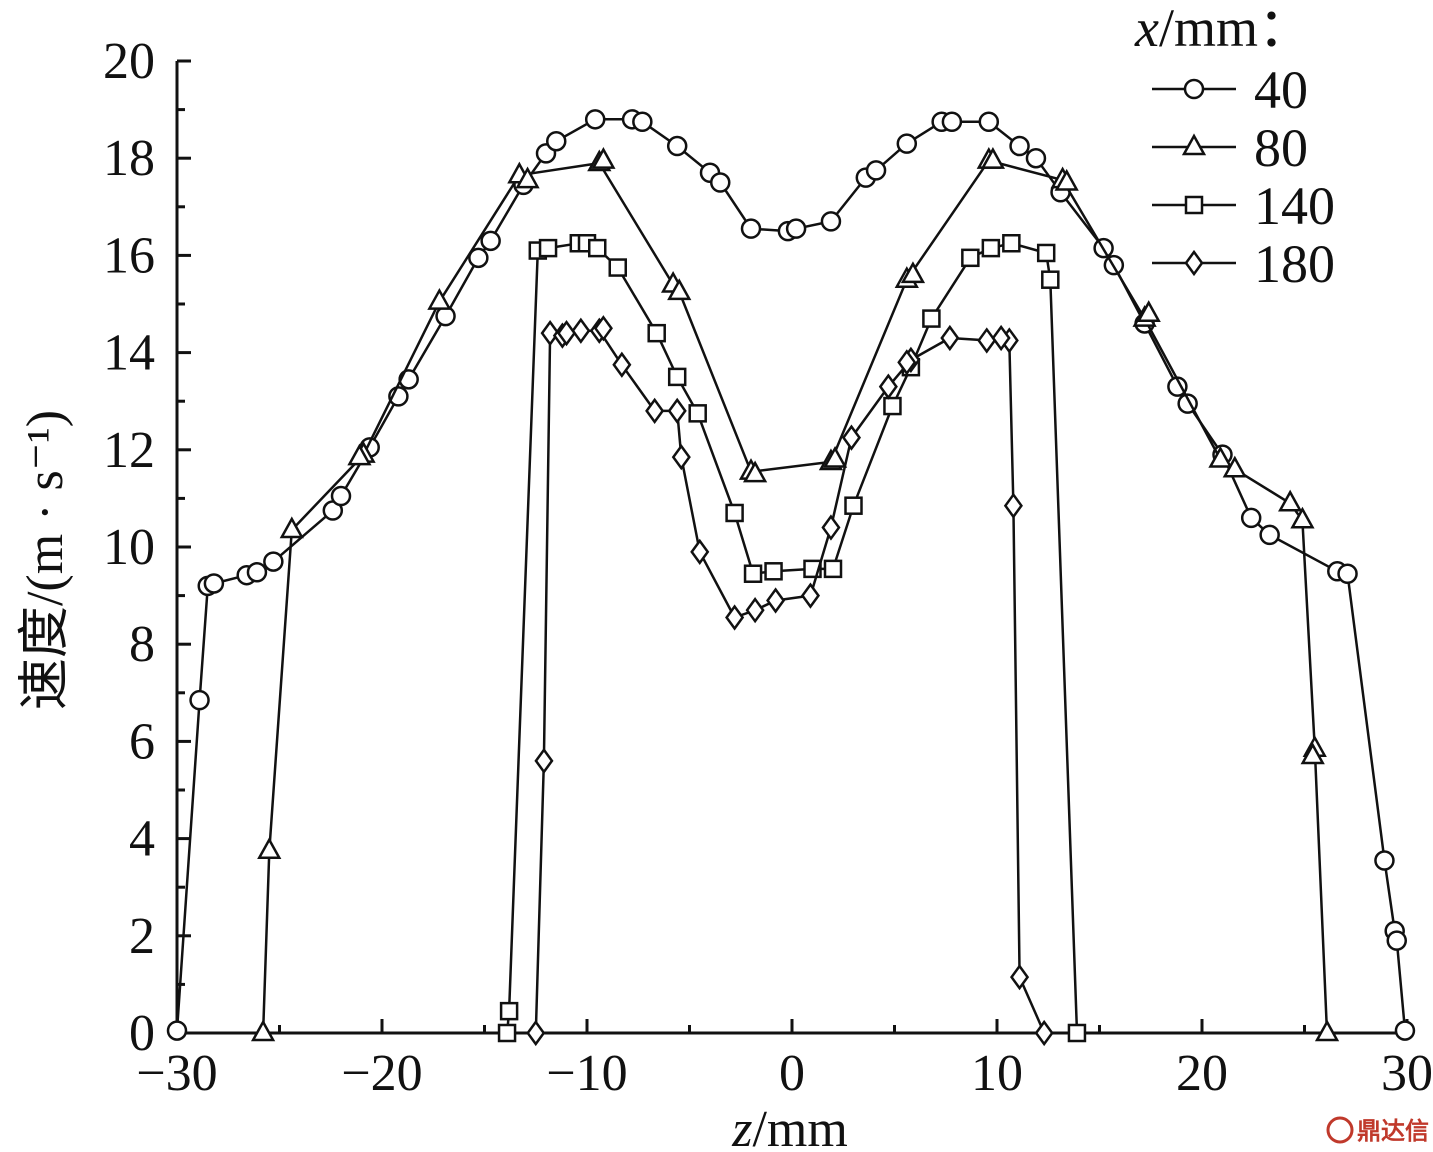 The height and width of the screenshot is (1152, 1433). What do you see at coordinates (1294, 264) in the screenshot?
I see `legend-label: 180` at bounding box center [1294, 264].